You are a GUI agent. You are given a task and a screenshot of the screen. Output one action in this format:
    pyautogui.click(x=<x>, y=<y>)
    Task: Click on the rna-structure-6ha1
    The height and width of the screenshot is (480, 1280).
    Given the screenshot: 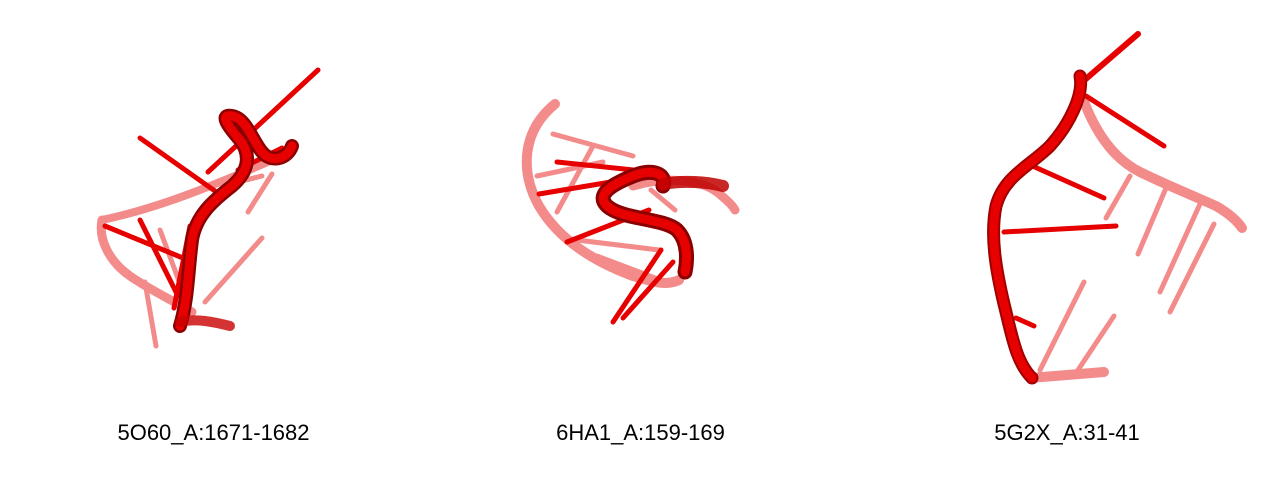 What is the action you would take?
    pyautogui.click(x=630, y=212)
    